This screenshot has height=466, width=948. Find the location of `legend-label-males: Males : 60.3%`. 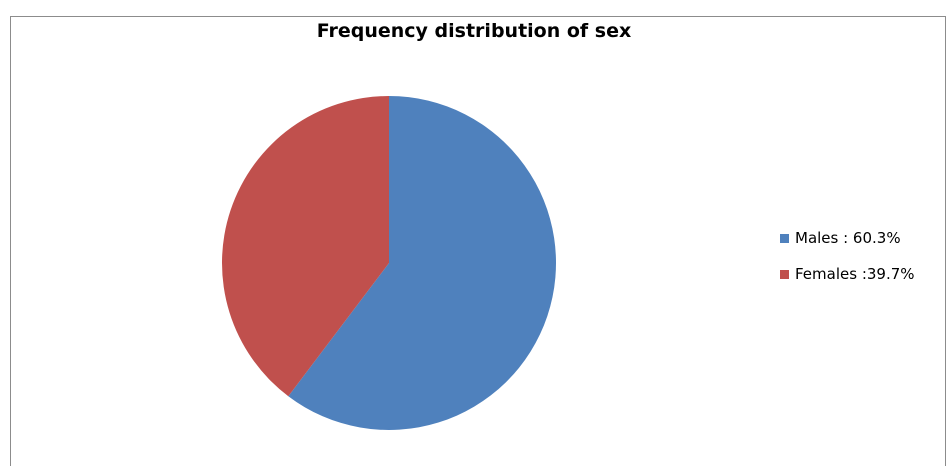

legend-label-males: Males : 60.3% is located at coordinates (848, 238).